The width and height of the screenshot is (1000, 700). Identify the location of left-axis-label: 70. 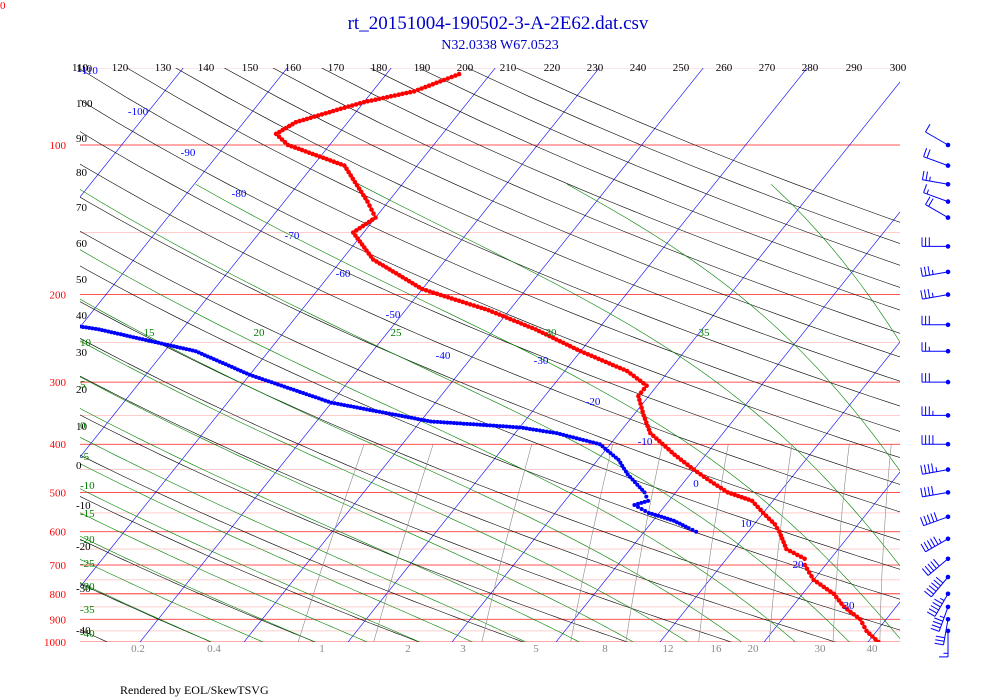
(82, 208).